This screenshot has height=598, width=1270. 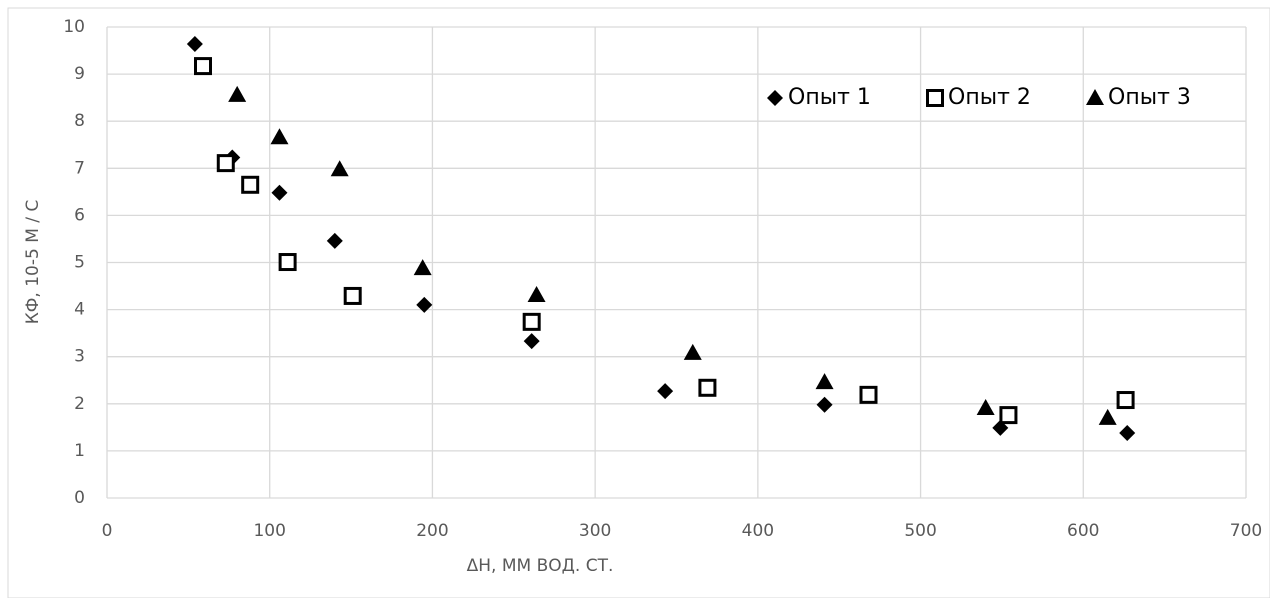 I want to click on y-tick-label: 10, so click(x=74, y=27).